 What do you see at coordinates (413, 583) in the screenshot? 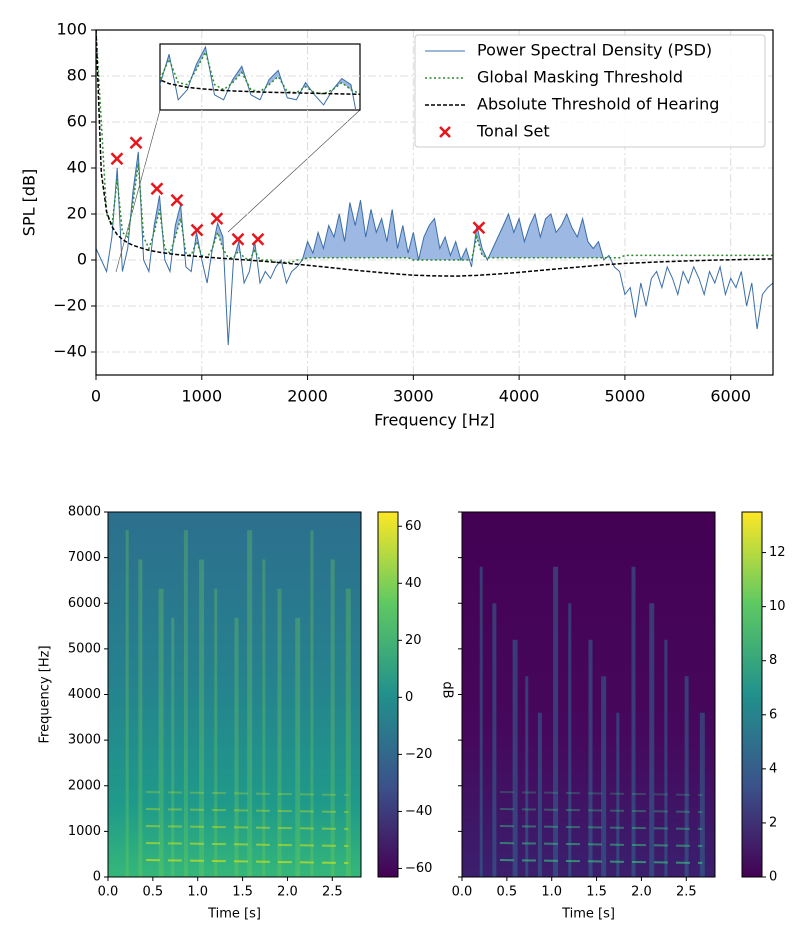
I see `colorbar-tick-label: 40` at bounding box center [413, 583].